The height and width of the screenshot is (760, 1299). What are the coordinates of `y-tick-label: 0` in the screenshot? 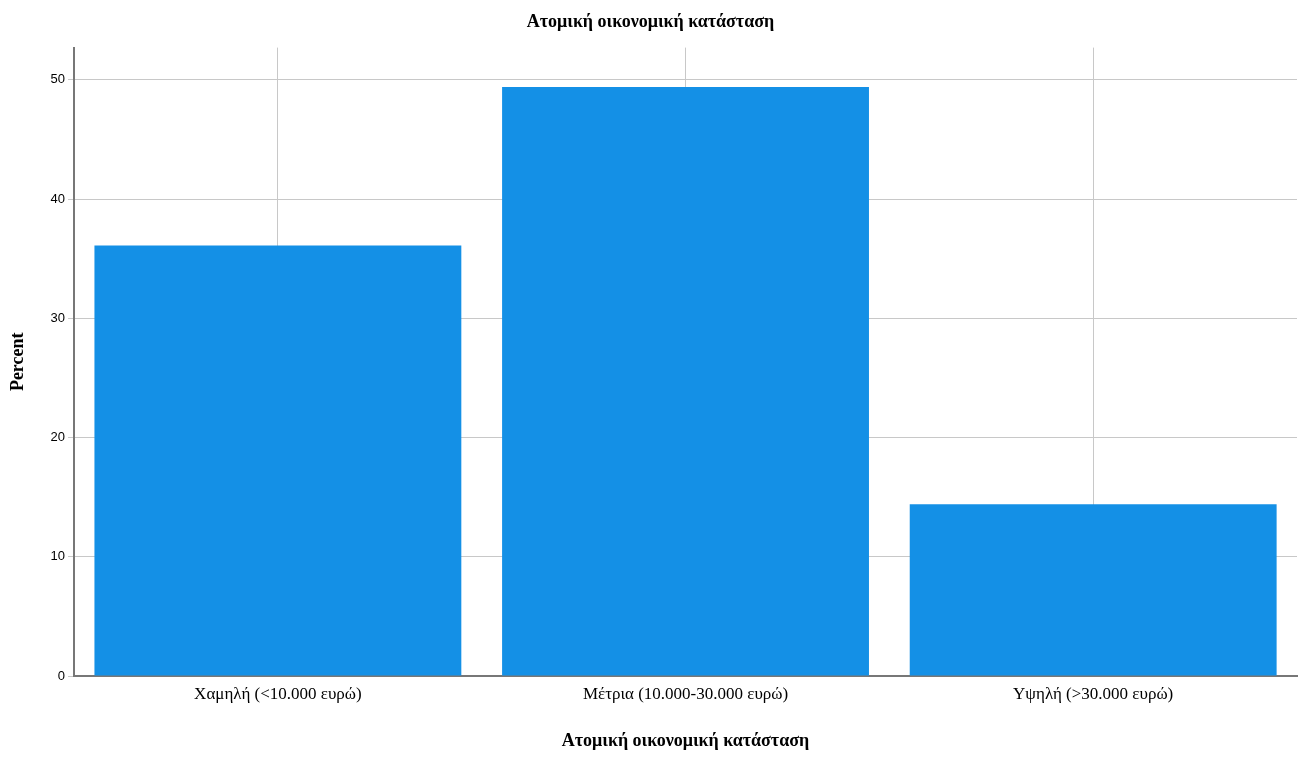 It's located at (61, 675).